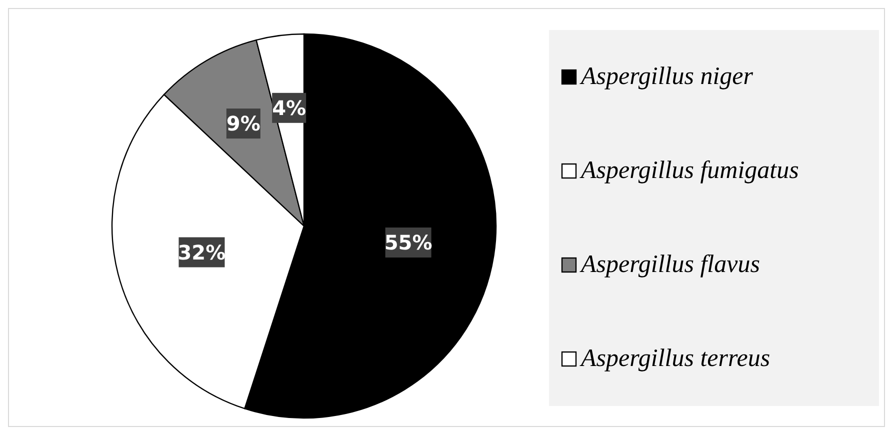 Image resolution: width=893 pixels, height=435 pixels. Describe the element at coordinates (408, 242) in the screenshot. I see `data-label: 55%` at that location.